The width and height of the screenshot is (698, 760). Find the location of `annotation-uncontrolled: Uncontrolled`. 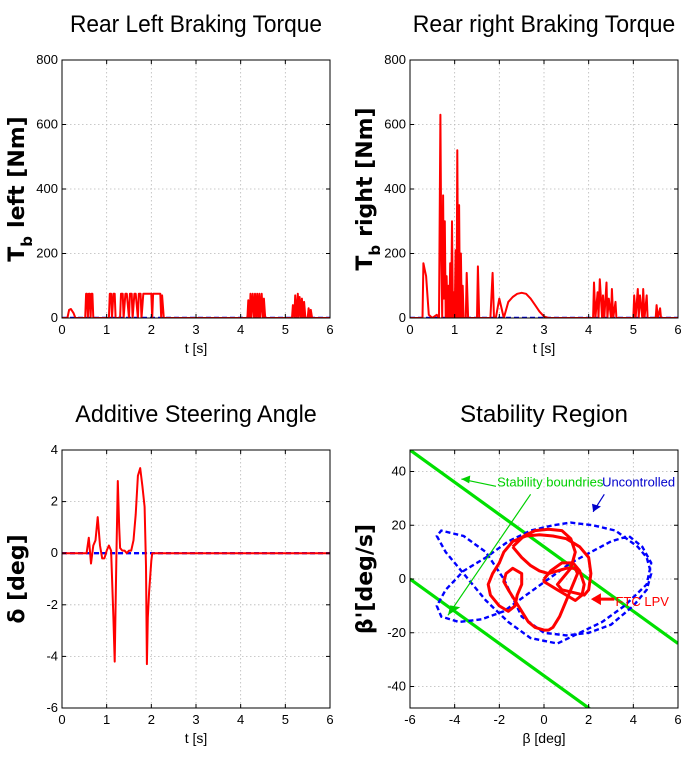

annotation-uncontrolled: Uncontrolled is located at coordinates (638, 481).